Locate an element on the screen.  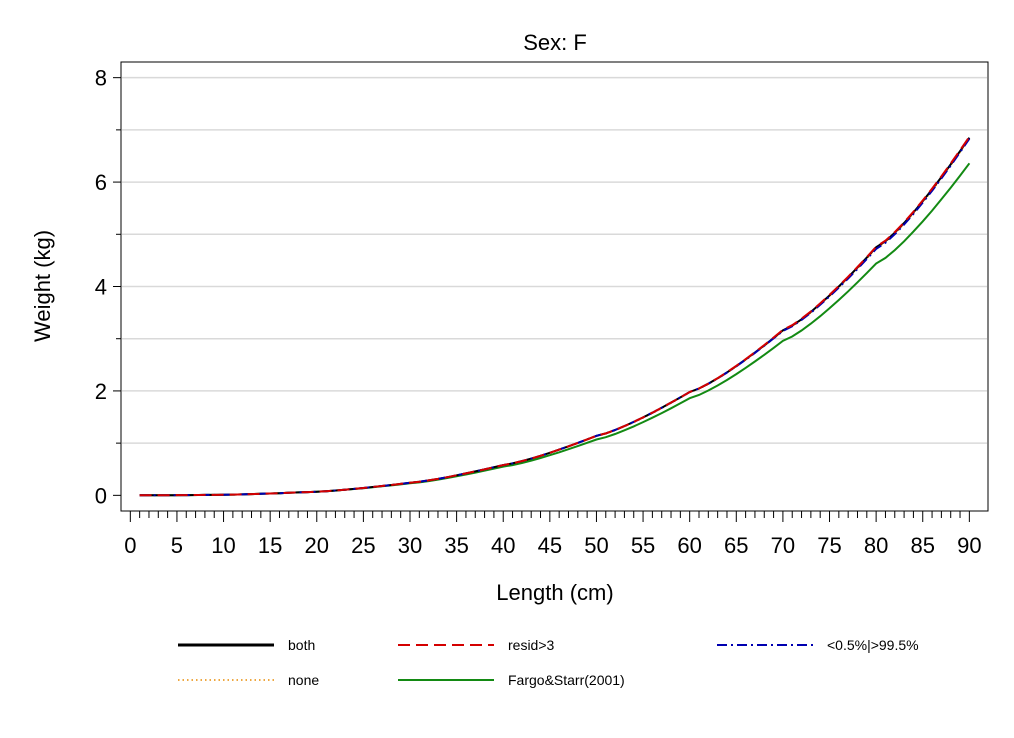
x-tick-label: 50 is located at coordinates (596, 545).